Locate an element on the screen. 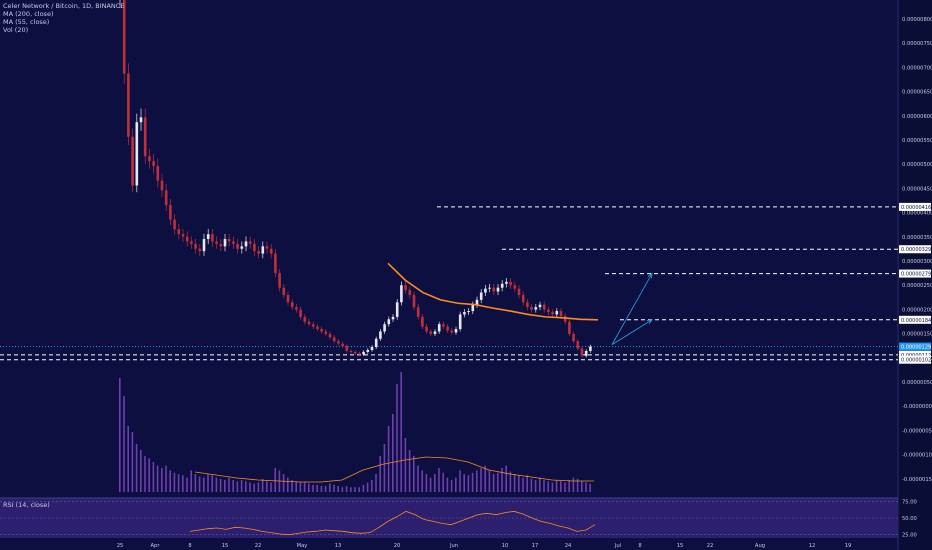 The image size is (932, 550). legend-ma-200: MA (200, close) is located at coordinates (28, 14).